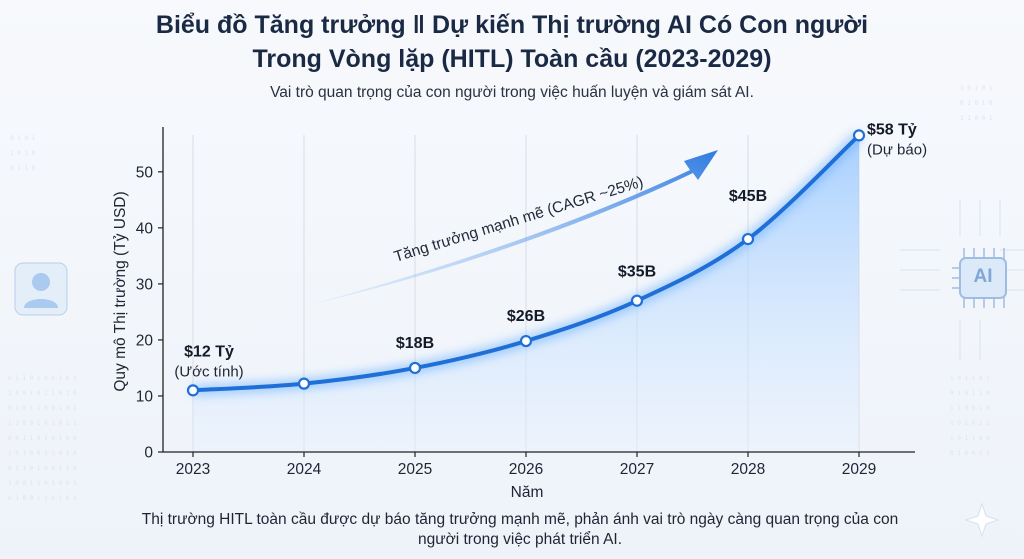  I want to click on x-tick-label: 2023, so click(193, 469).